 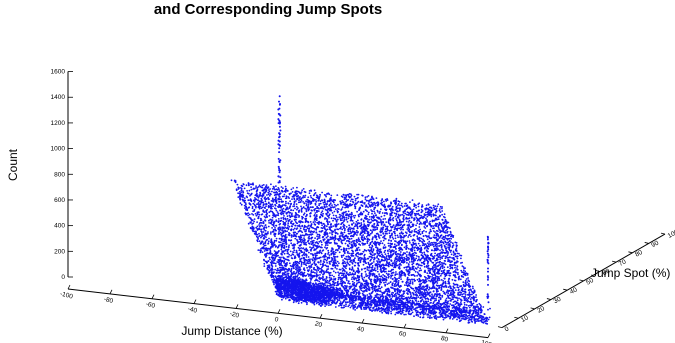 What do you see at coordinates (108, 300) in the screenshot?
I see `x-tick-label: -80` at bounding box center [108, 300].